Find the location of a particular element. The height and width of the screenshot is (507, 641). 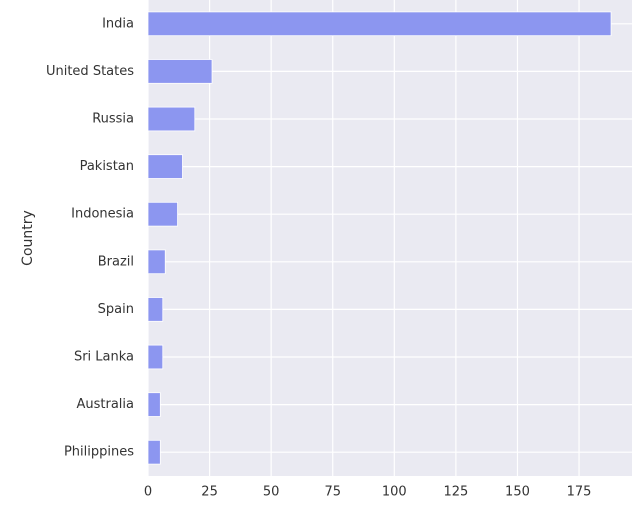

x-tick-label: 100 is located at coordinates (394, 492).